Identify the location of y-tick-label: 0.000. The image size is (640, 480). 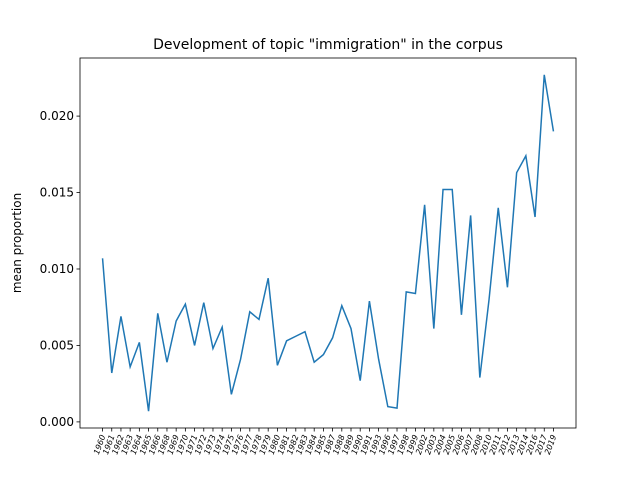
(57, 422).